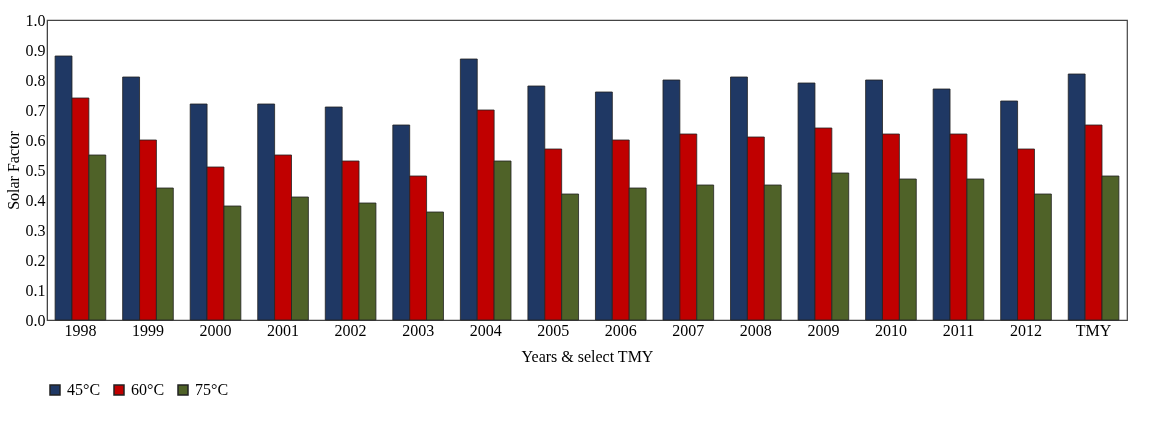  I want to click on y-tick-label: 0.6, so click(35, 140).